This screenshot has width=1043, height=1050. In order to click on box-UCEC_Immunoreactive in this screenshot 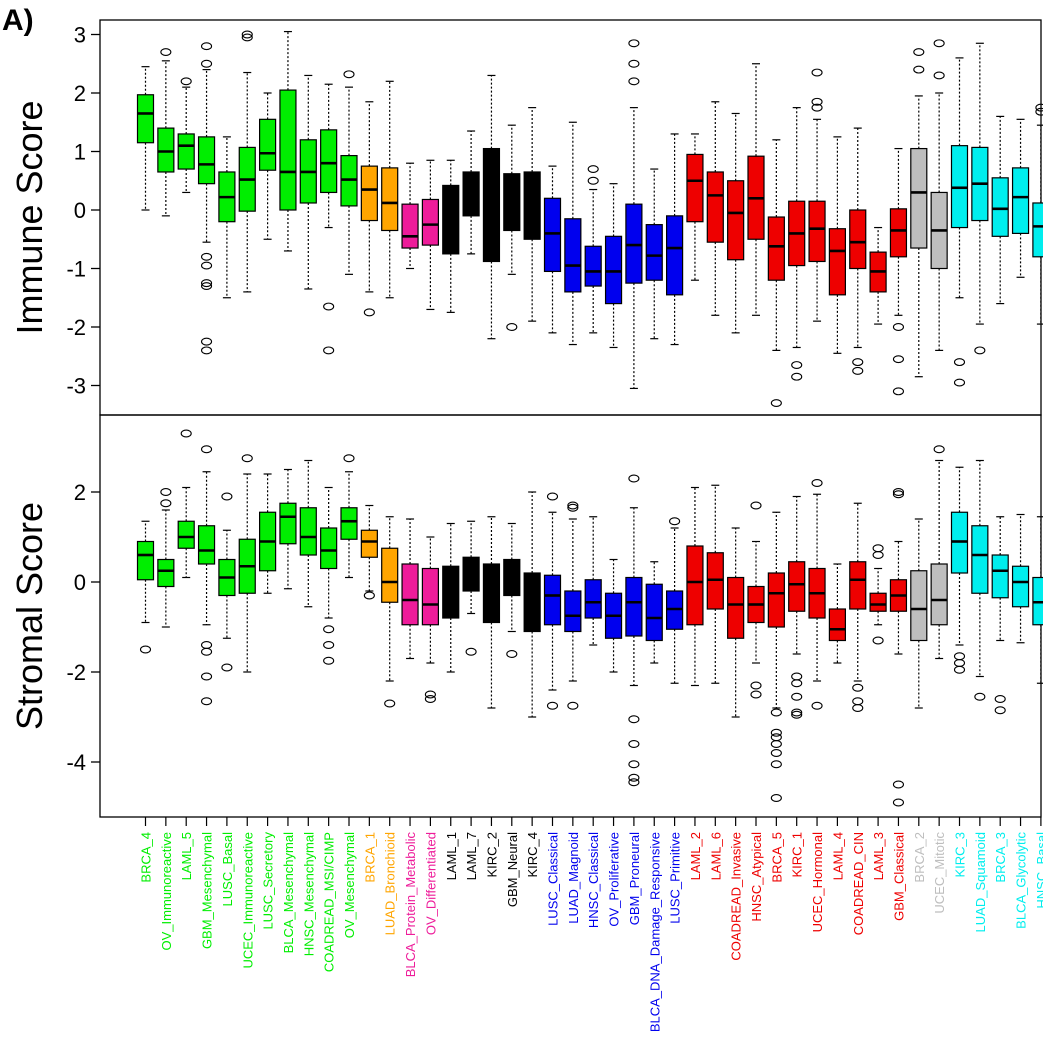, I will do `click(247, 161)`.